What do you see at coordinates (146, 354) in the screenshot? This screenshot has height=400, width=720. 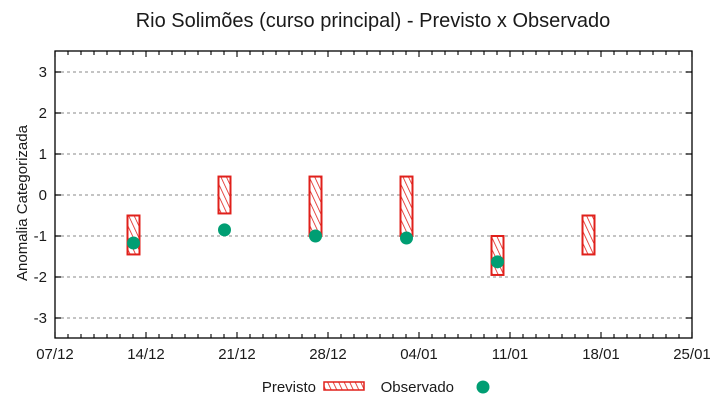 I see `x-tick-label: 14/12` at bounding box center [146, 354].